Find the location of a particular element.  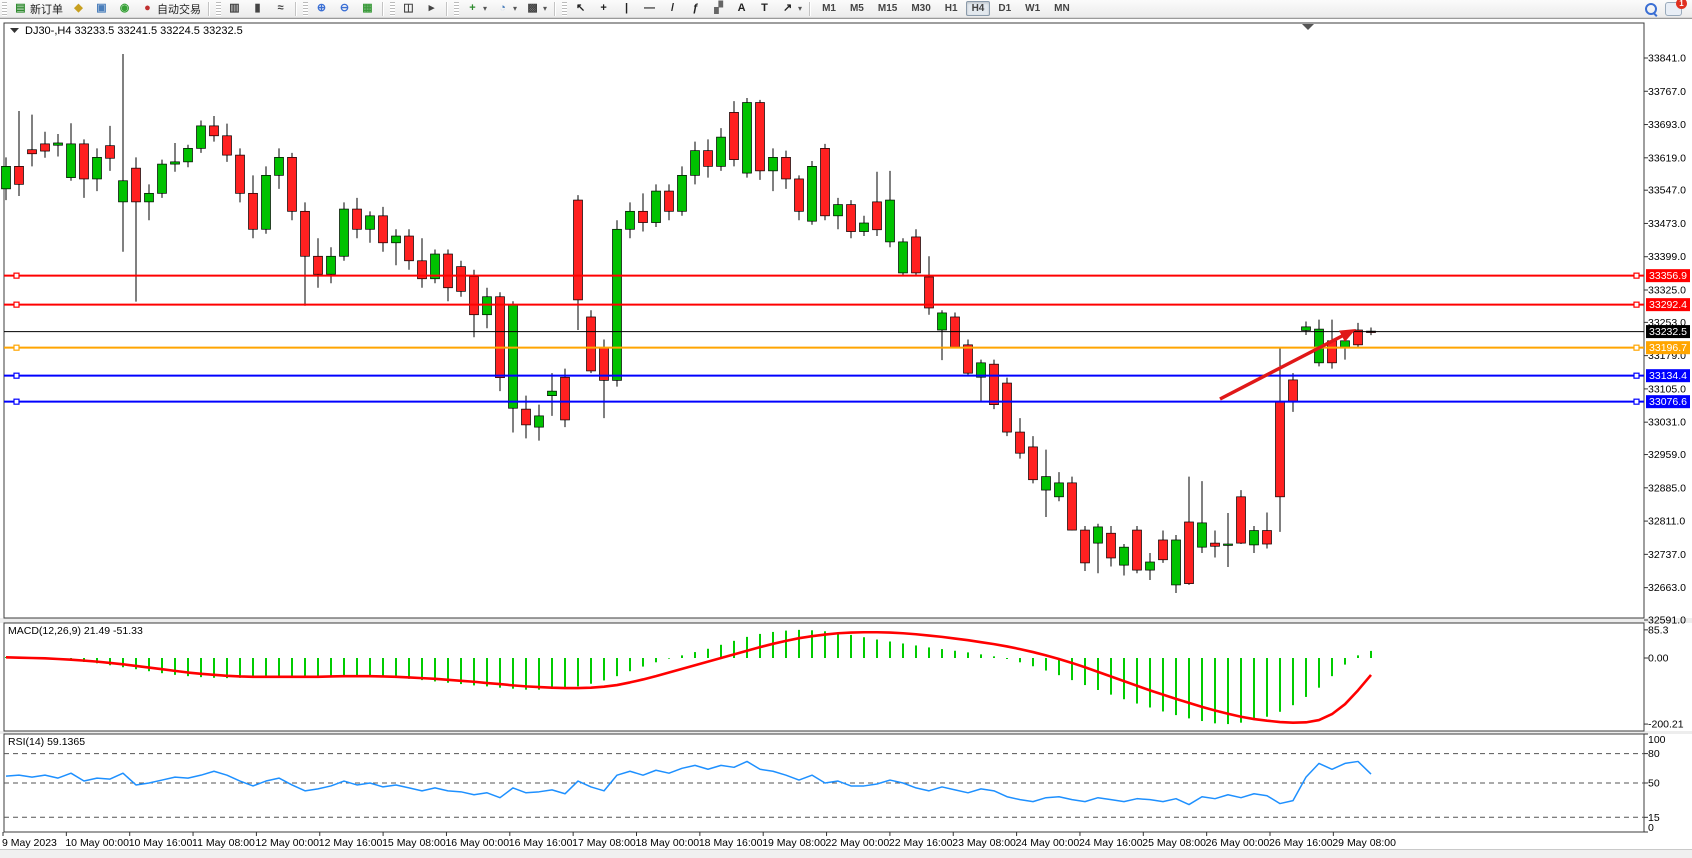

chart-brush-icon: ◆ is located at coordinates (78, 8).